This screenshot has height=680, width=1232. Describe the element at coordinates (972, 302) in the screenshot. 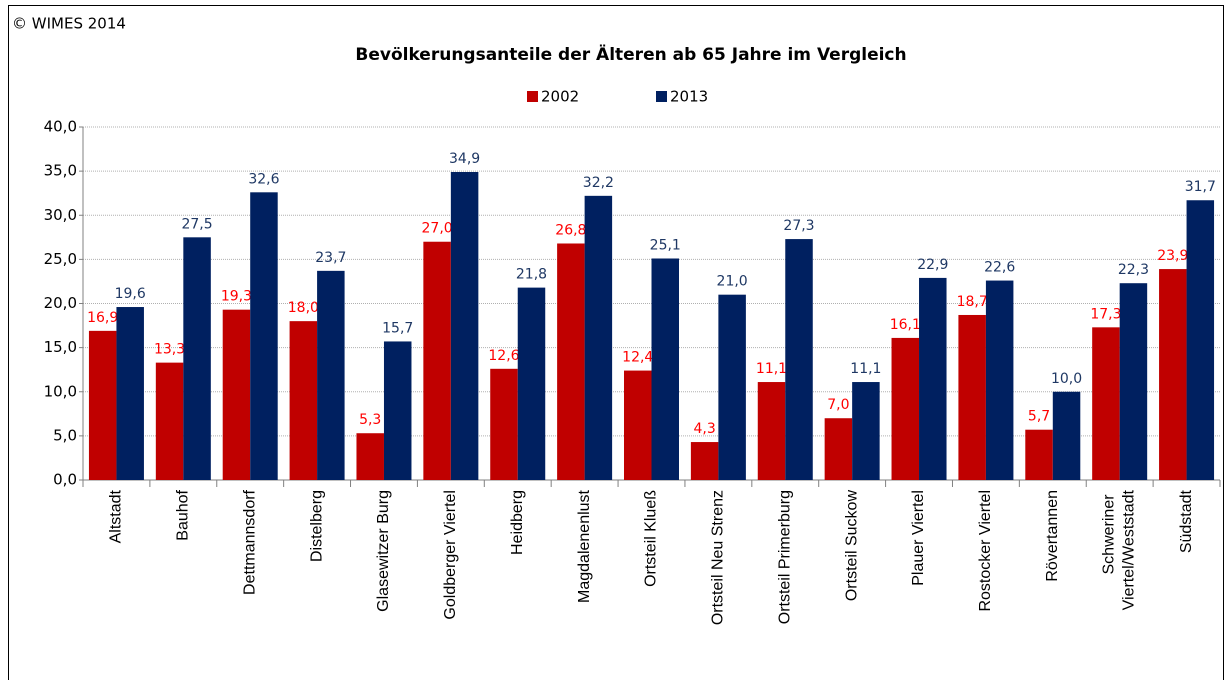

I see `value-label: 18,7` at that location.